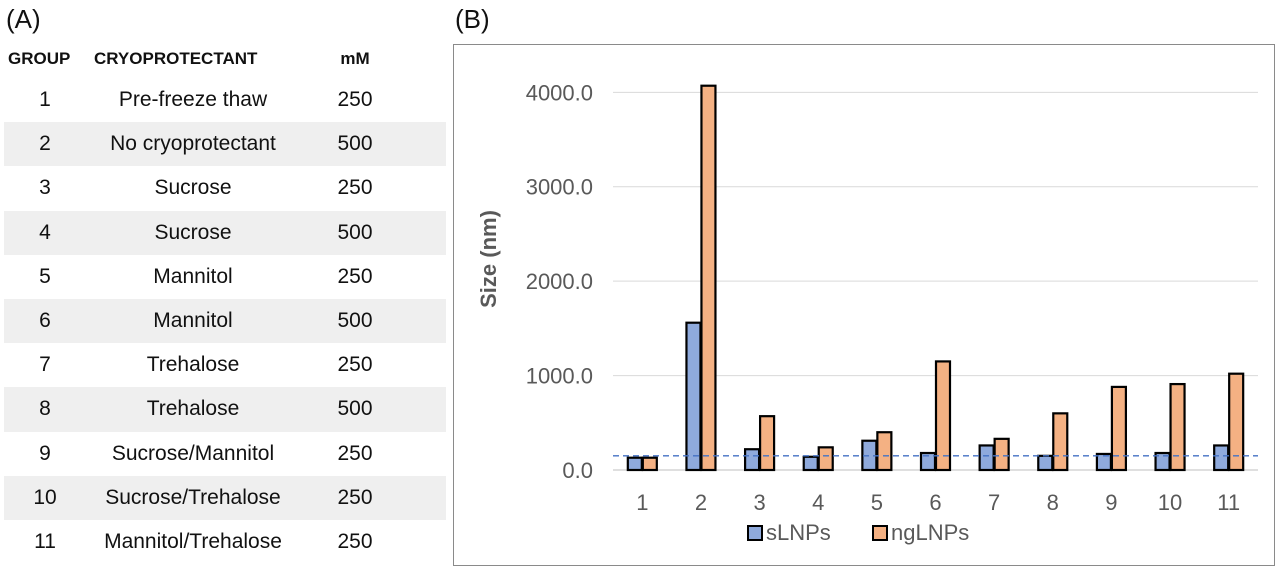  I want to click on table-row: 6 Mannitol 500, so click(225, 321).